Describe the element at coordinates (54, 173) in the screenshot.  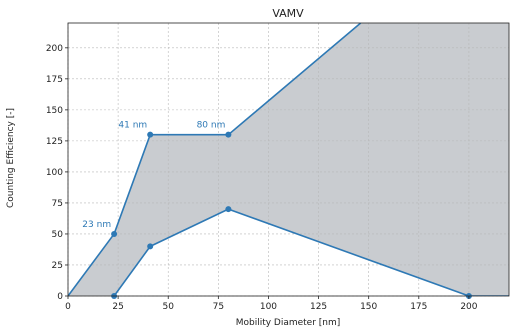
I see `y-tick-label: 100` at that location.